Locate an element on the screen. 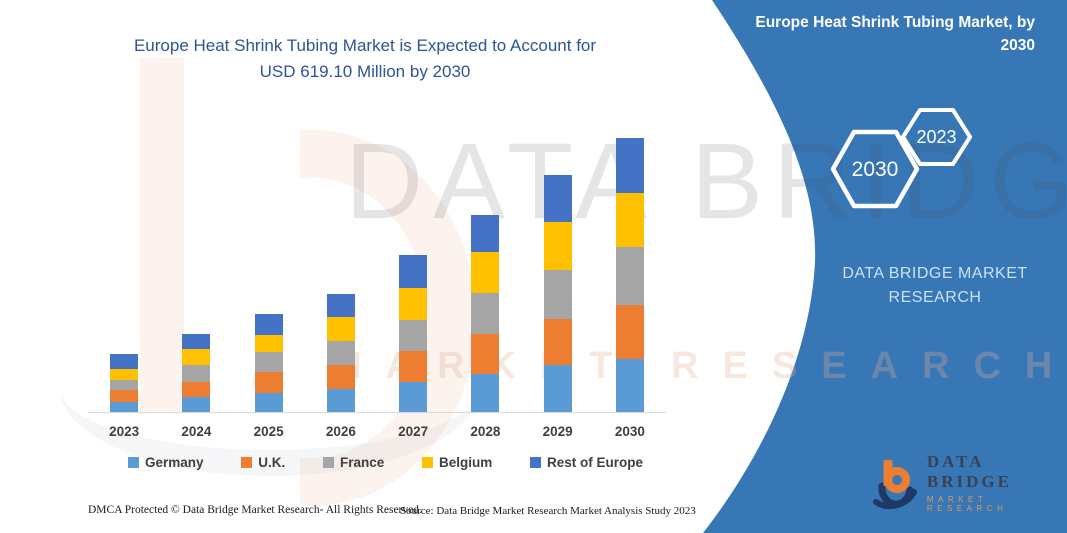 The image size is (1067, 533). bar-2028 is located at coordinates (485, 313).